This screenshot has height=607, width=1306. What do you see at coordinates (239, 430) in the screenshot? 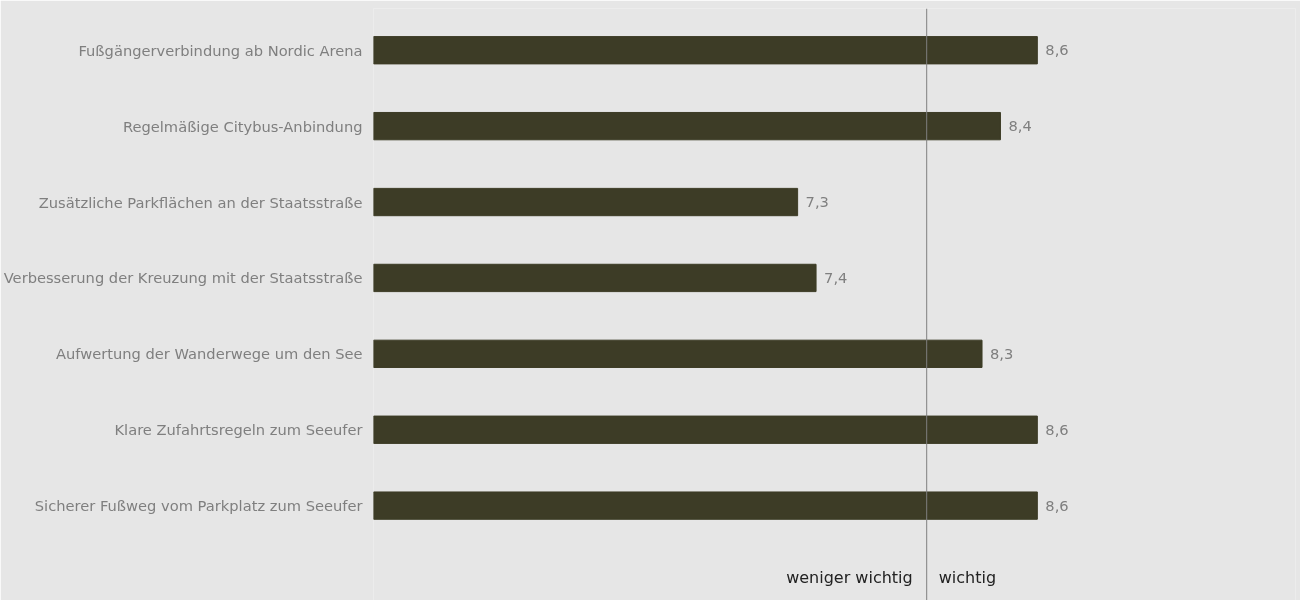
I see `y-tick-label: Klare Zufahrtsregeln zum Seeufer` at bounding box center [239, 430].